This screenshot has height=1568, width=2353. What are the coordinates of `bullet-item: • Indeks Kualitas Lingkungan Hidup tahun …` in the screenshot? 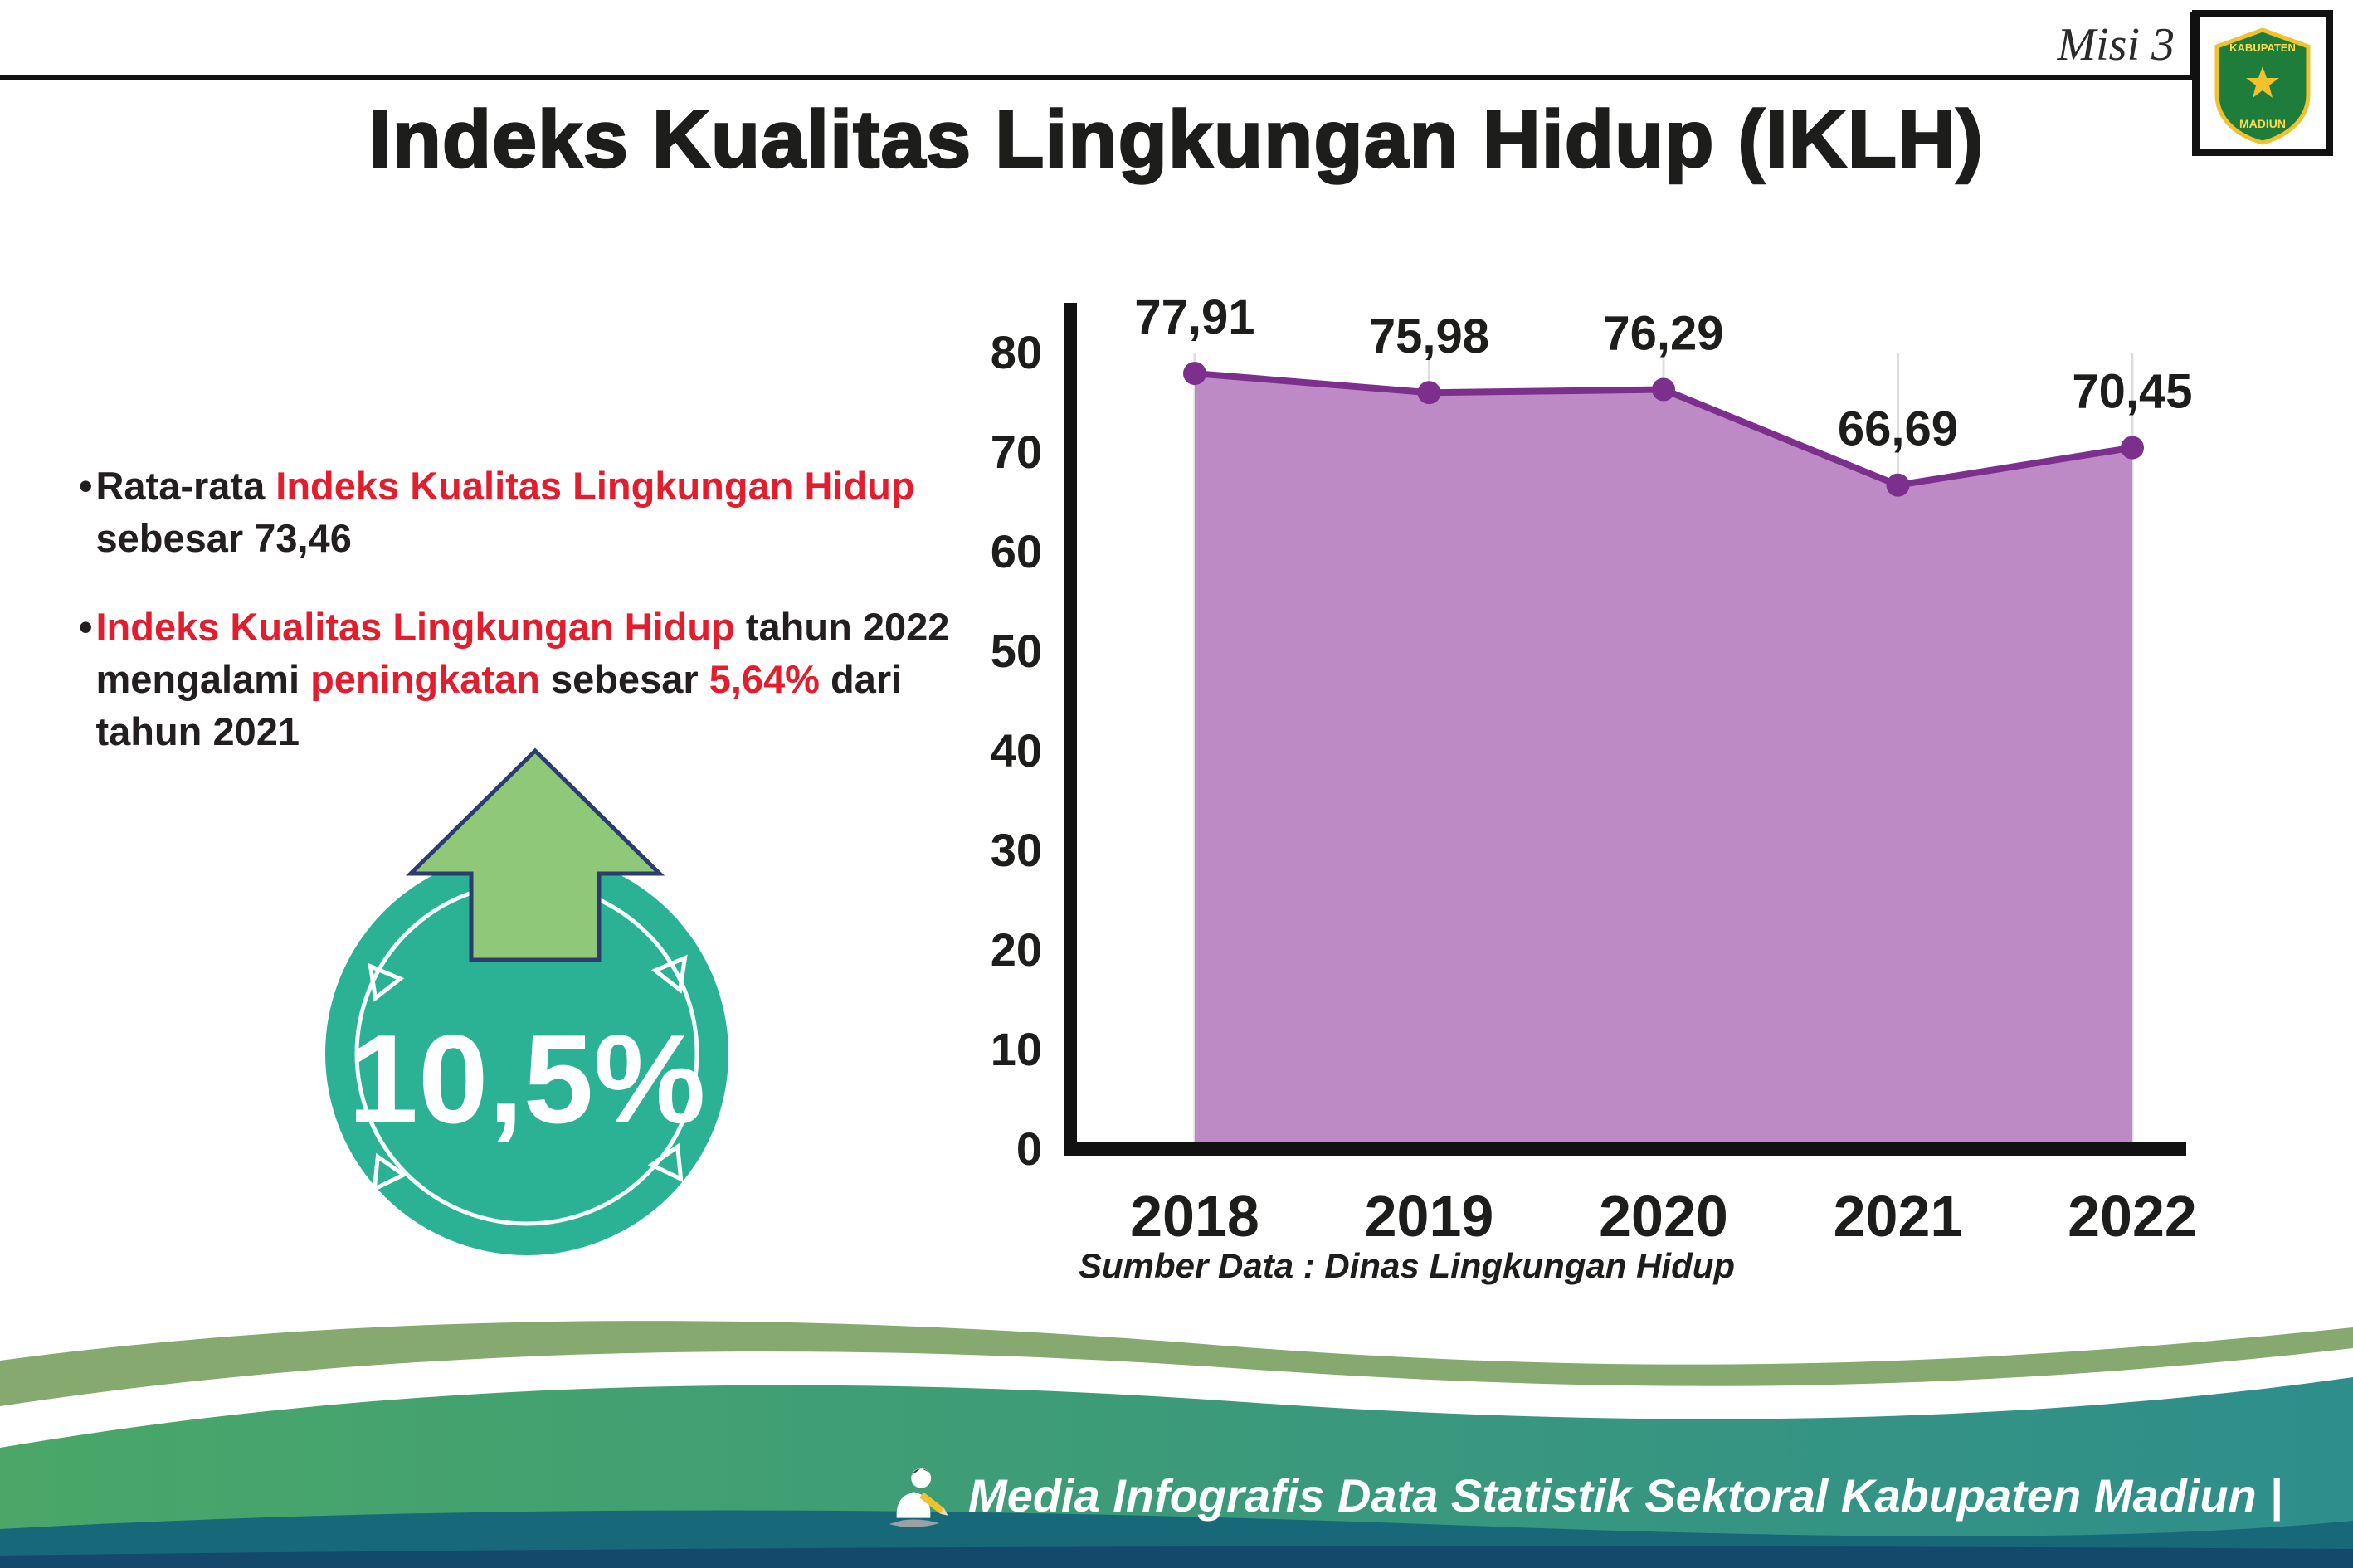 It's located at (514, 678).